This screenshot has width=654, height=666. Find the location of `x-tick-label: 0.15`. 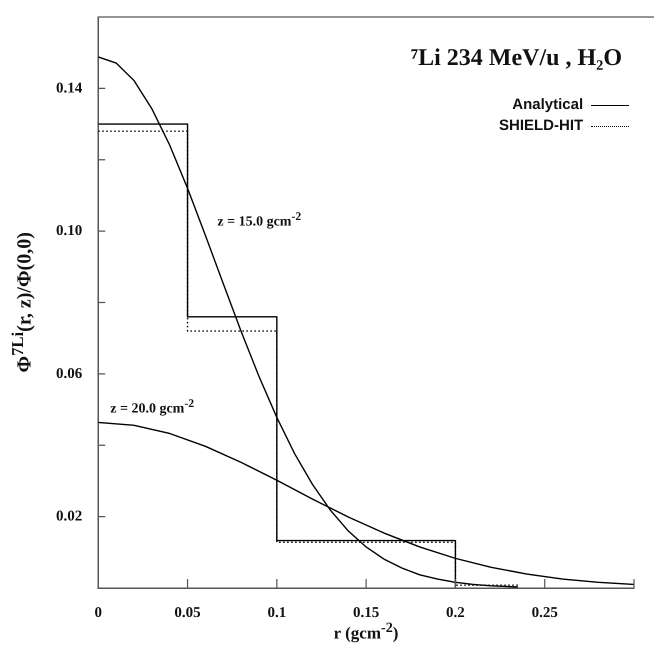

x-tick-label: 0.15 is located at coordinates (366, 612).